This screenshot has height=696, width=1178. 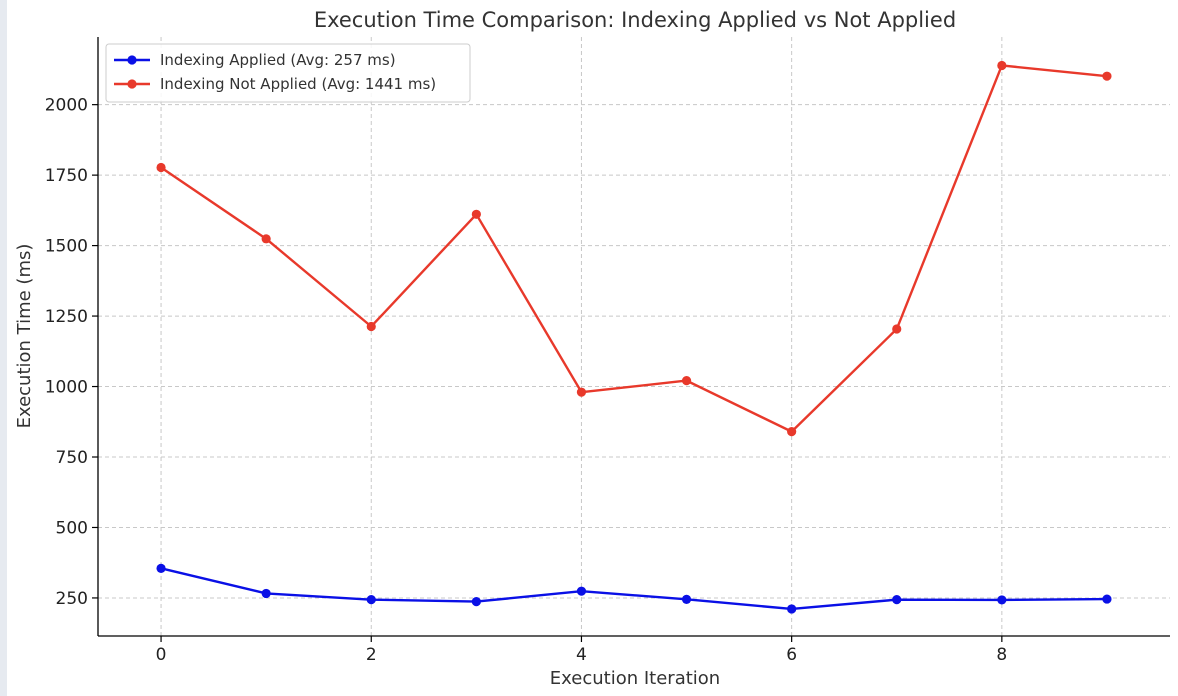 What do you see at coordinates (3, 348) in the screenshot?
I see `page-edge-strip` at bounding box center [3, 348].